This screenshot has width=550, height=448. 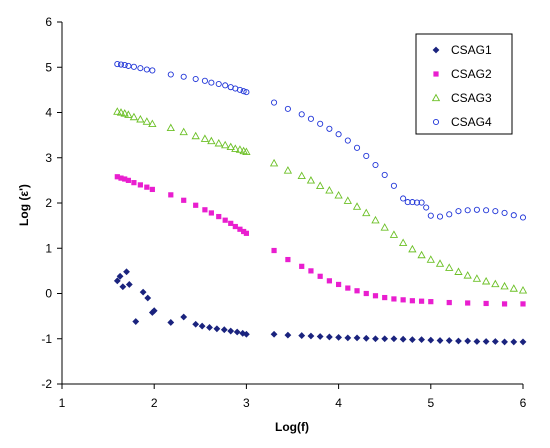 What do you see at coordinates (292, 427) in the screenshot?
I see `x-axis-title: Log(f)` at bounding box center [292, 427].